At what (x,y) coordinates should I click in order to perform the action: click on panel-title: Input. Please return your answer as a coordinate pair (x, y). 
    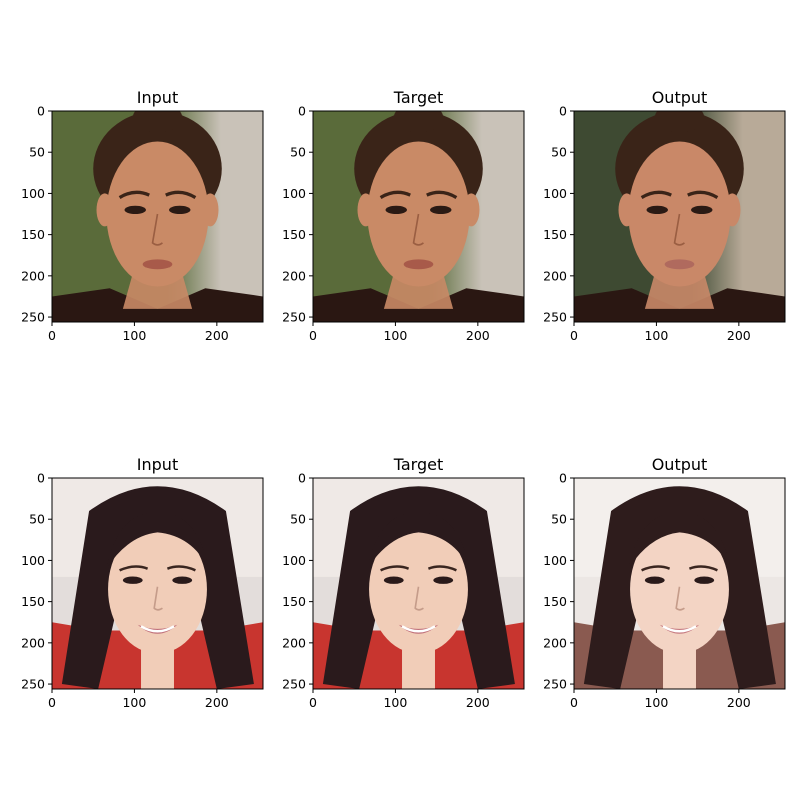
    Looking at the image, I should click on (157, 97).